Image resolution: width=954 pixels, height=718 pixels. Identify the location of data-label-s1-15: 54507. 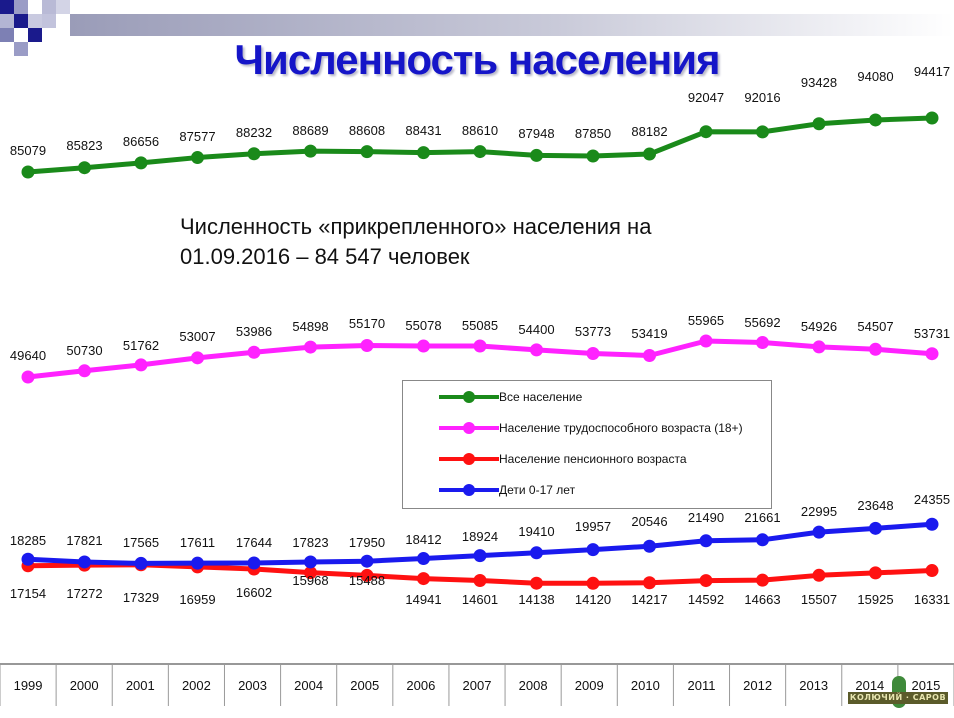
(875, 326).